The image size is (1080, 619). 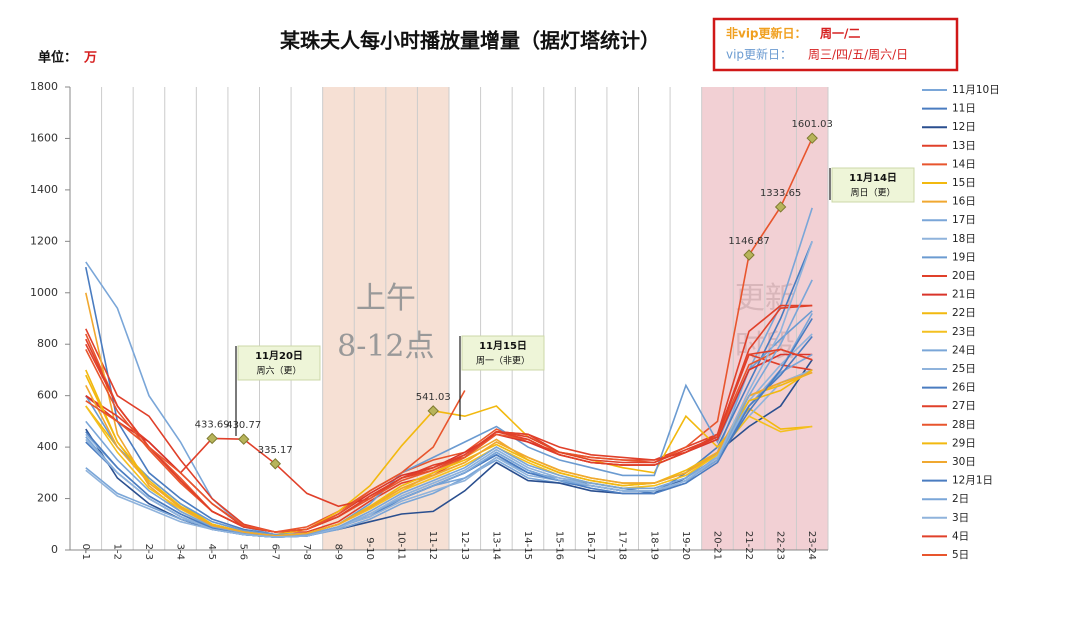 What do you see at coordinates (812, 124) in the screenshot?
I see `data-label: 1601.03` at bounding box center [812, 124].